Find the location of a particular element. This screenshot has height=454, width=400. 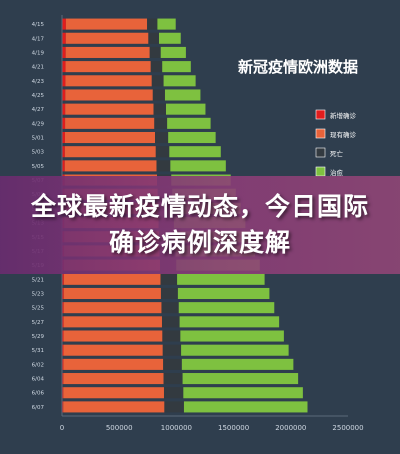

x-tick-label: 1000000 is located at coordinates (176, 428).